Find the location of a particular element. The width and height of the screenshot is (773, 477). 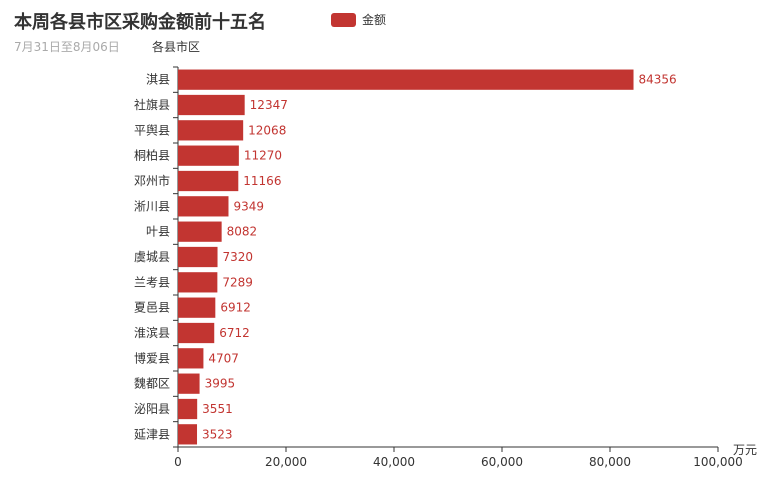

bar-value-label: 11166 is located at coordinates (262, 181).